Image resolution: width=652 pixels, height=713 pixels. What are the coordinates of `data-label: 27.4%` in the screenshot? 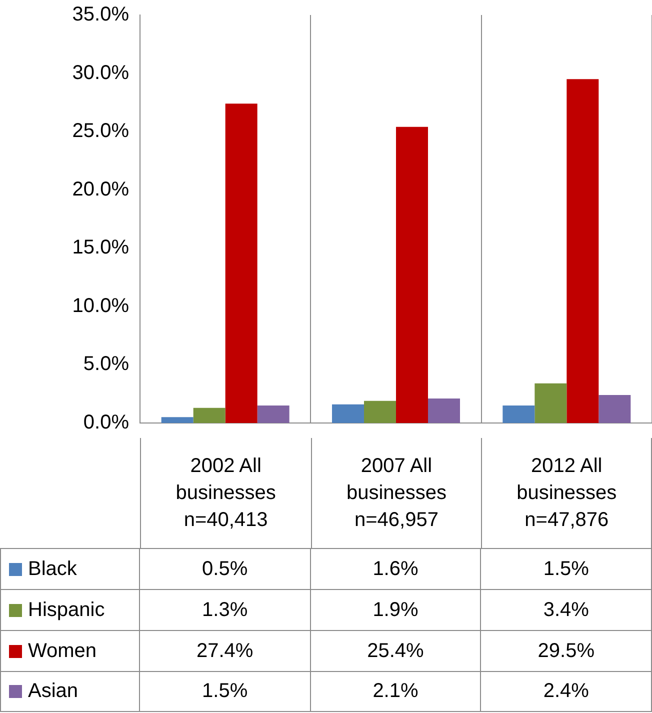 It's located at (225, 651).